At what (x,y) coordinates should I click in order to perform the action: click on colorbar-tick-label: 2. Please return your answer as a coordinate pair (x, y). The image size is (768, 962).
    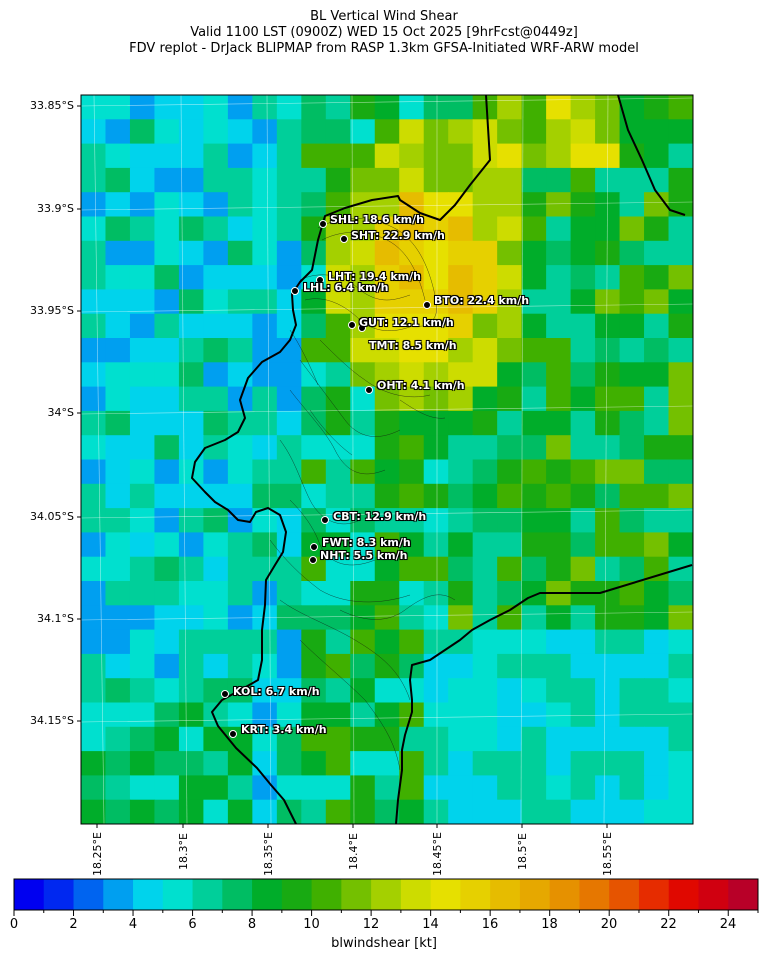
    Looking at the image, I should click on (73, 924).